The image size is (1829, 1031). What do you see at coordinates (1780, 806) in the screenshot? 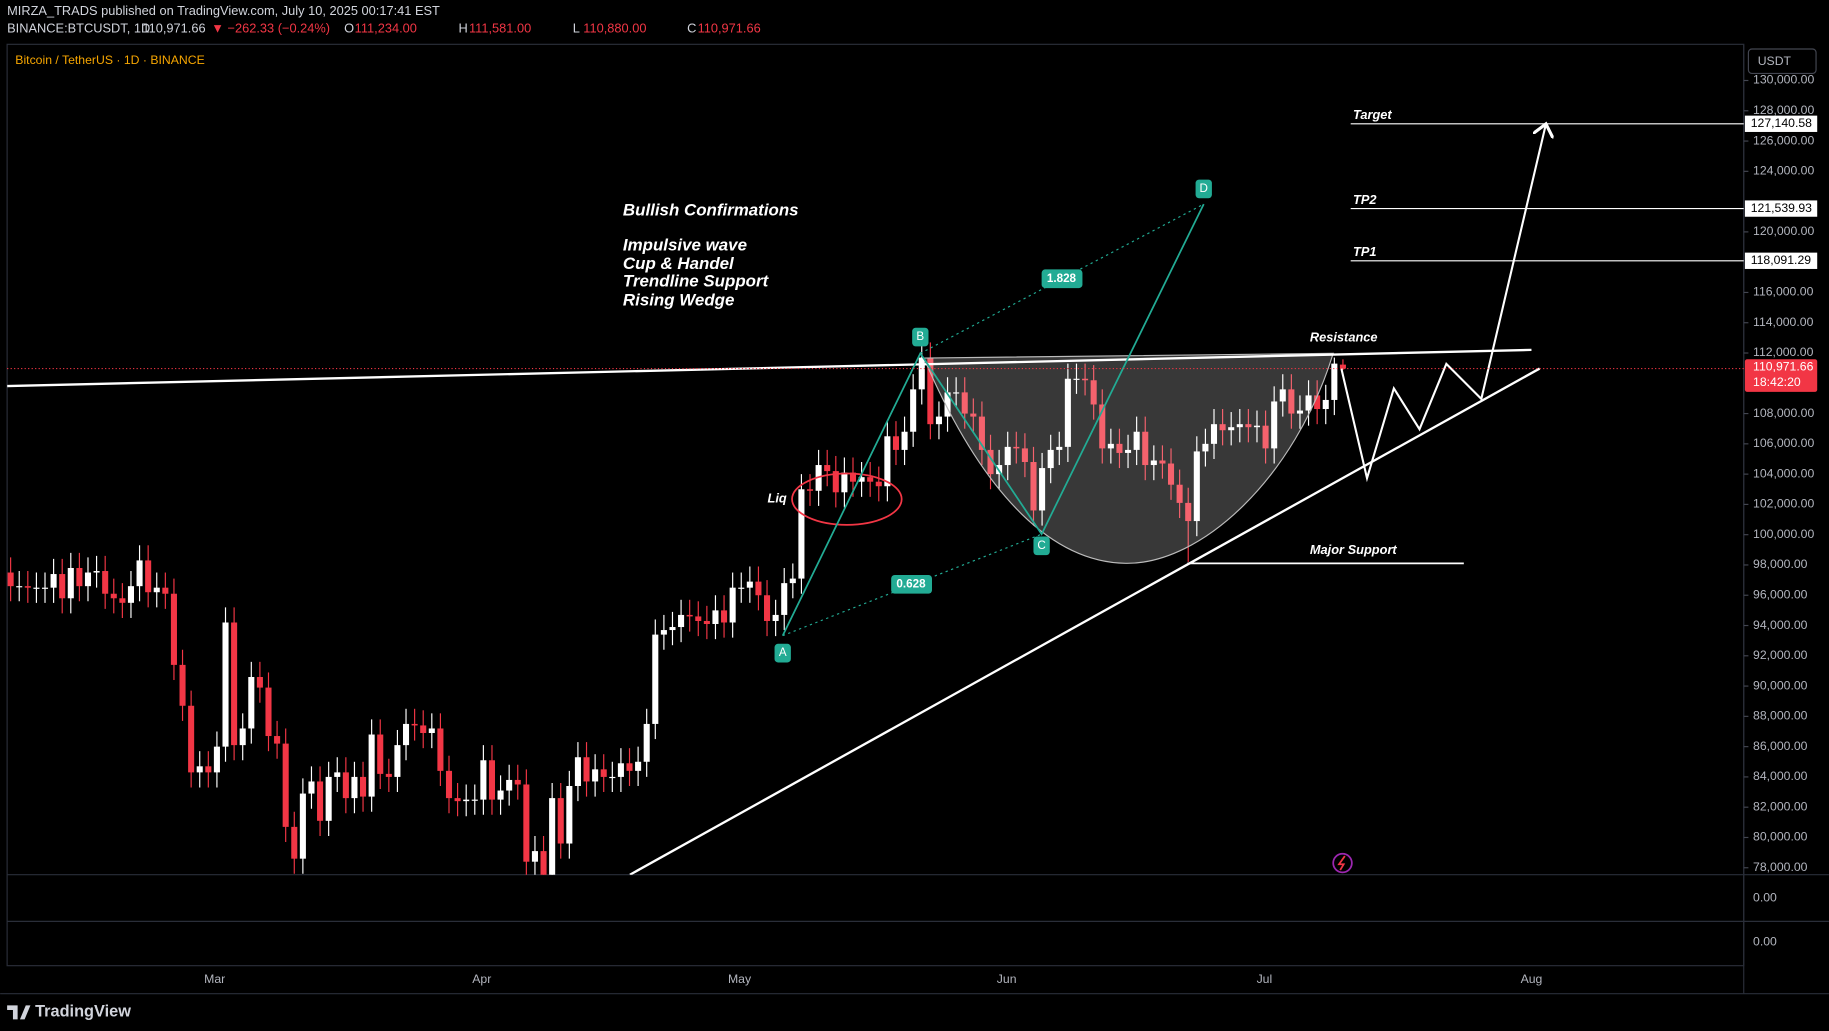
I see `y-tick-label: 82,000.00` at bounding box center [1780, 806].